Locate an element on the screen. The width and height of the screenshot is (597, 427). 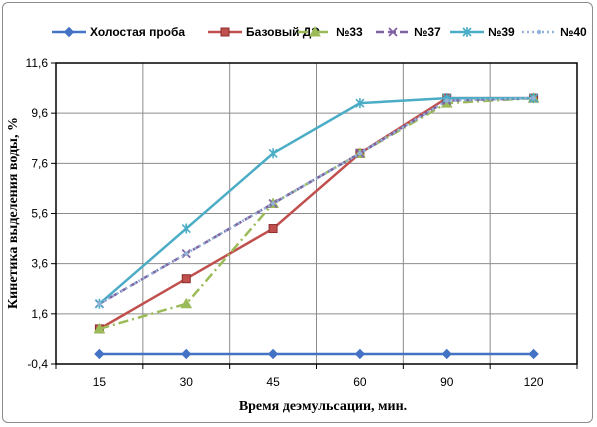
y-axis-title: Кинетика выделения воды, % is located at coordinates (13, 213).